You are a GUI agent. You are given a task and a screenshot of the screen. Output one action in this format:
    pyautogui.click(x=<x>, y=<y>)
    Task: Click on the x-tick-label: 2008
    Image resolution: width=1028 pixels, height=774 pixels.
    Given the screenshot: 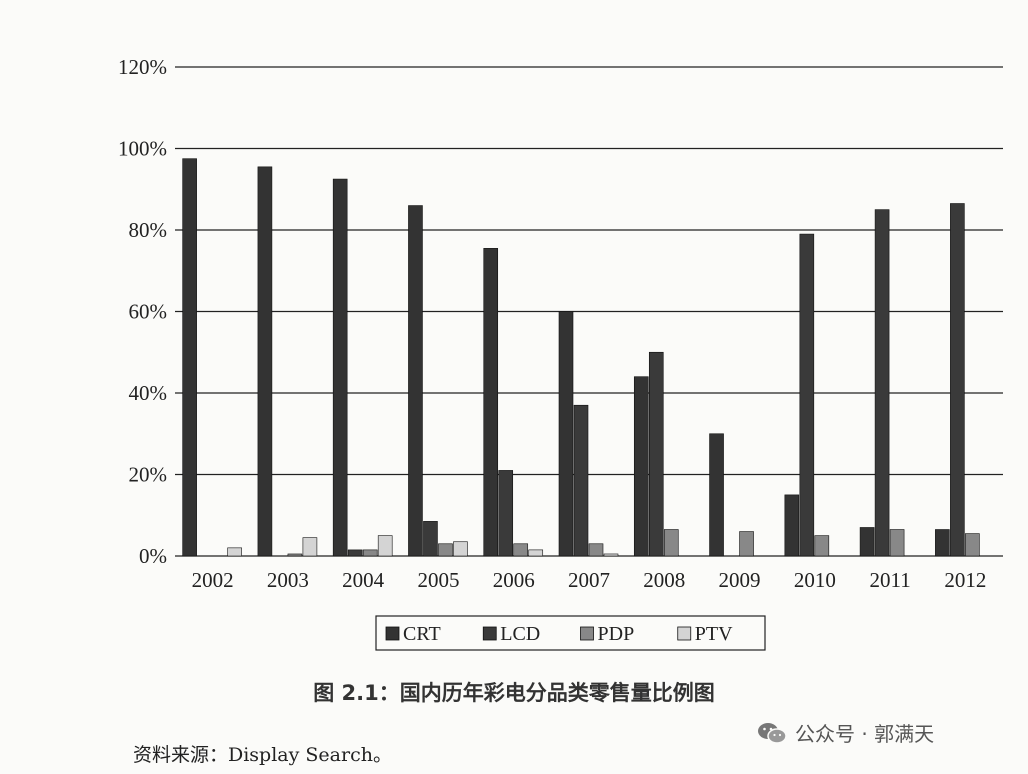 What is the action you would take?
    pyautogui.click(x=664, y=580)
    